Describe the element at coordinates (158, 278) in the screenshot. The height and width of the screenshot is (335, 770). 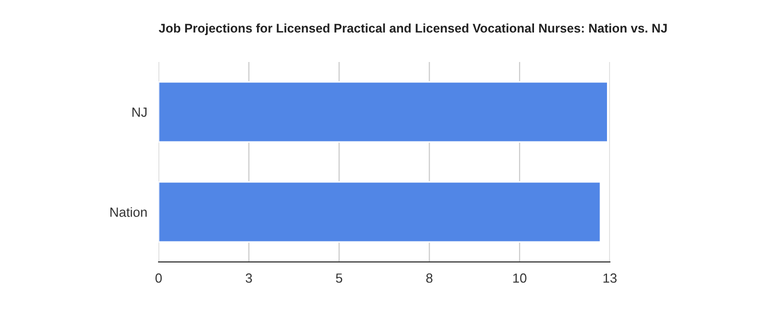
I see `x-tick-label: 0` at that location.